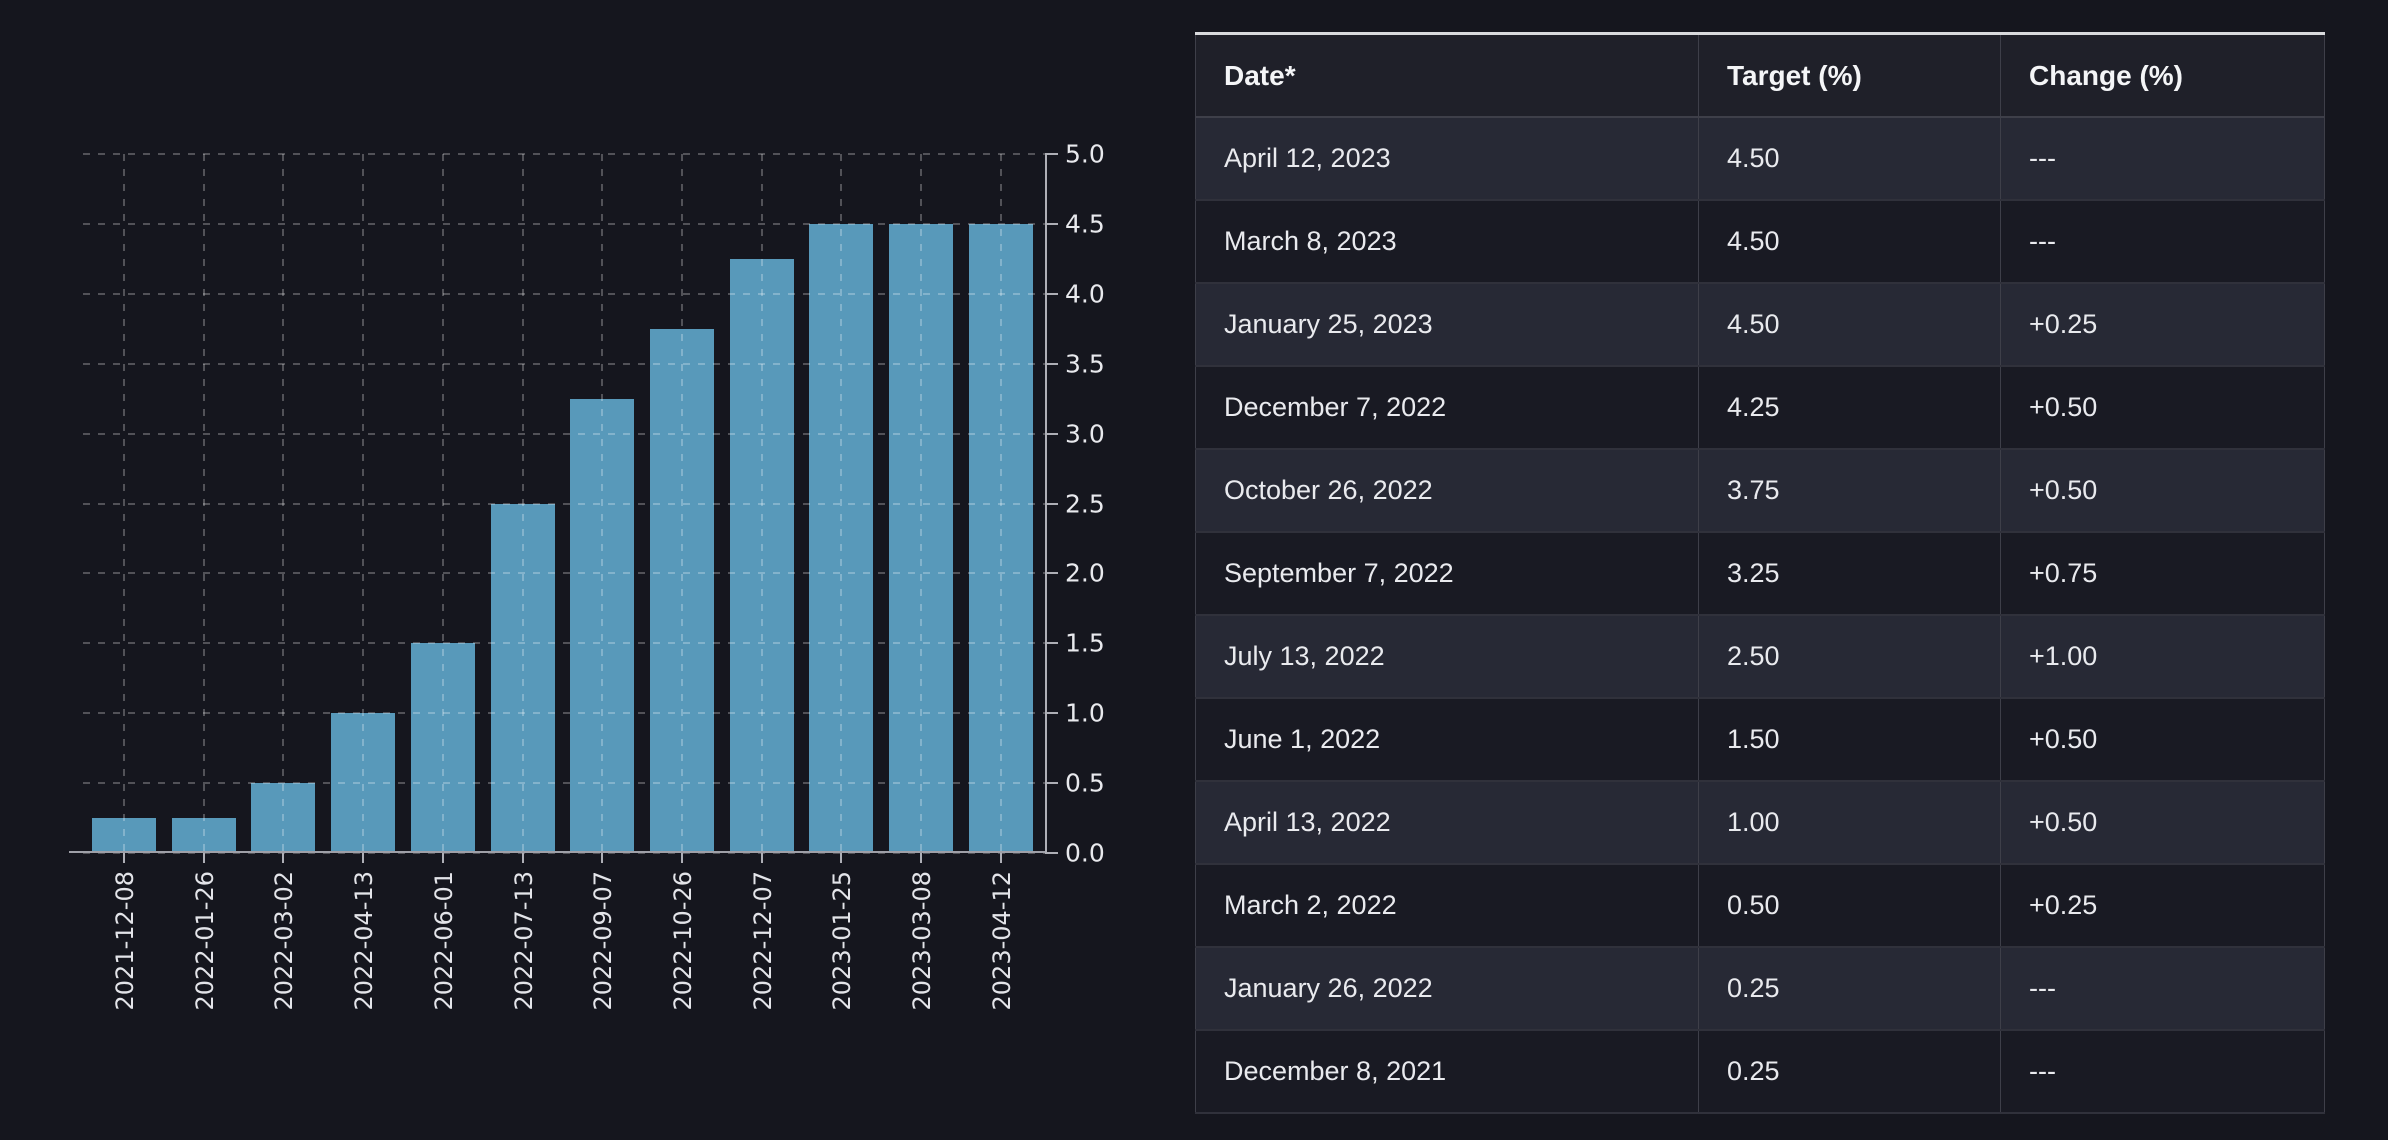 This screenshot has height=1140, width=2388. I want to click on table-row: October 26, 2022 3.75 +0.50, so click(1760, 491).